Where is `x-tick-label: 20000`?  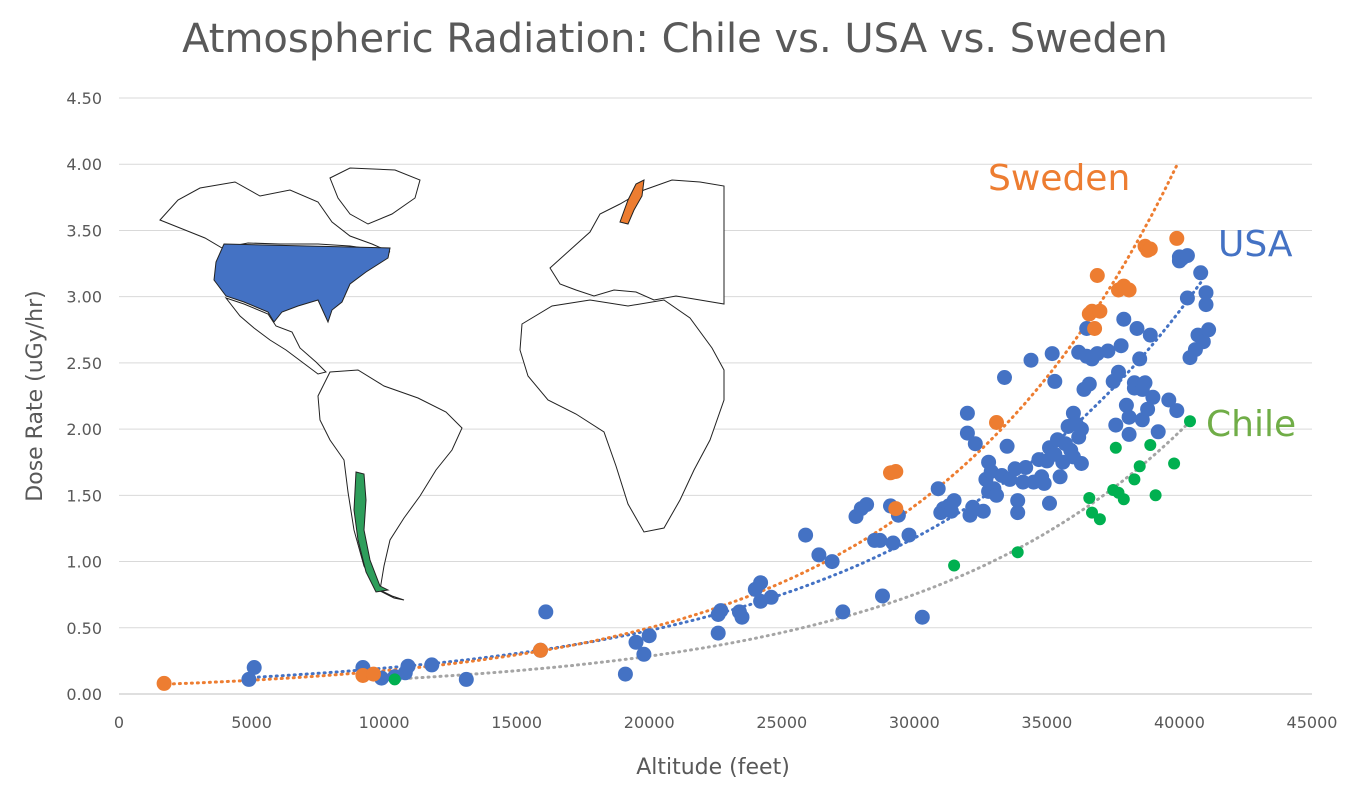 x-tick-label: 20000 is located at coordinates (649, 722).